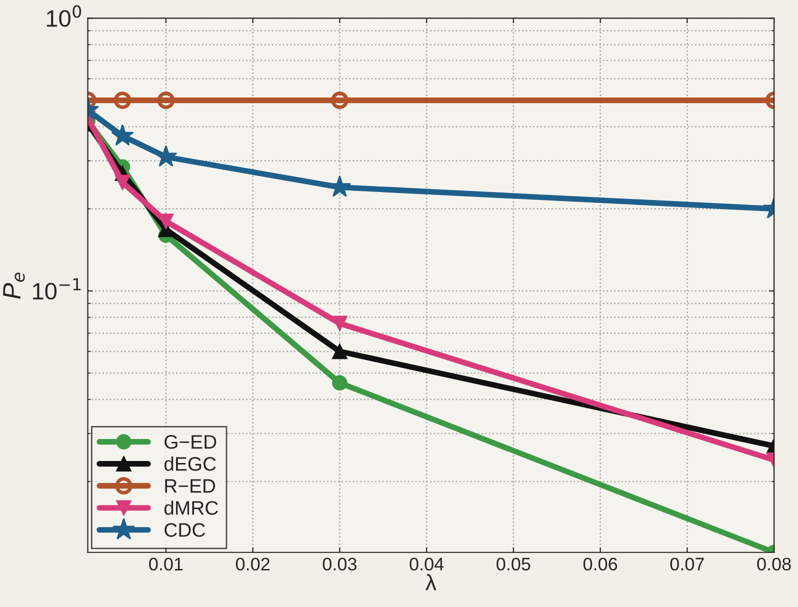  I want to click on x-tick-label: 0.08, so click(774, 564).